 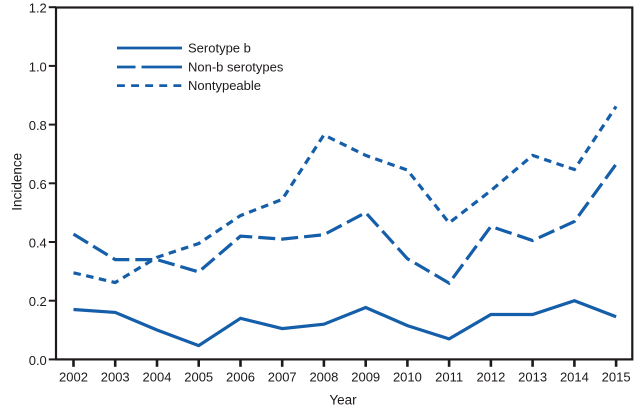 I want to click on svg-text: Incidence, so click(x=17, y=182).